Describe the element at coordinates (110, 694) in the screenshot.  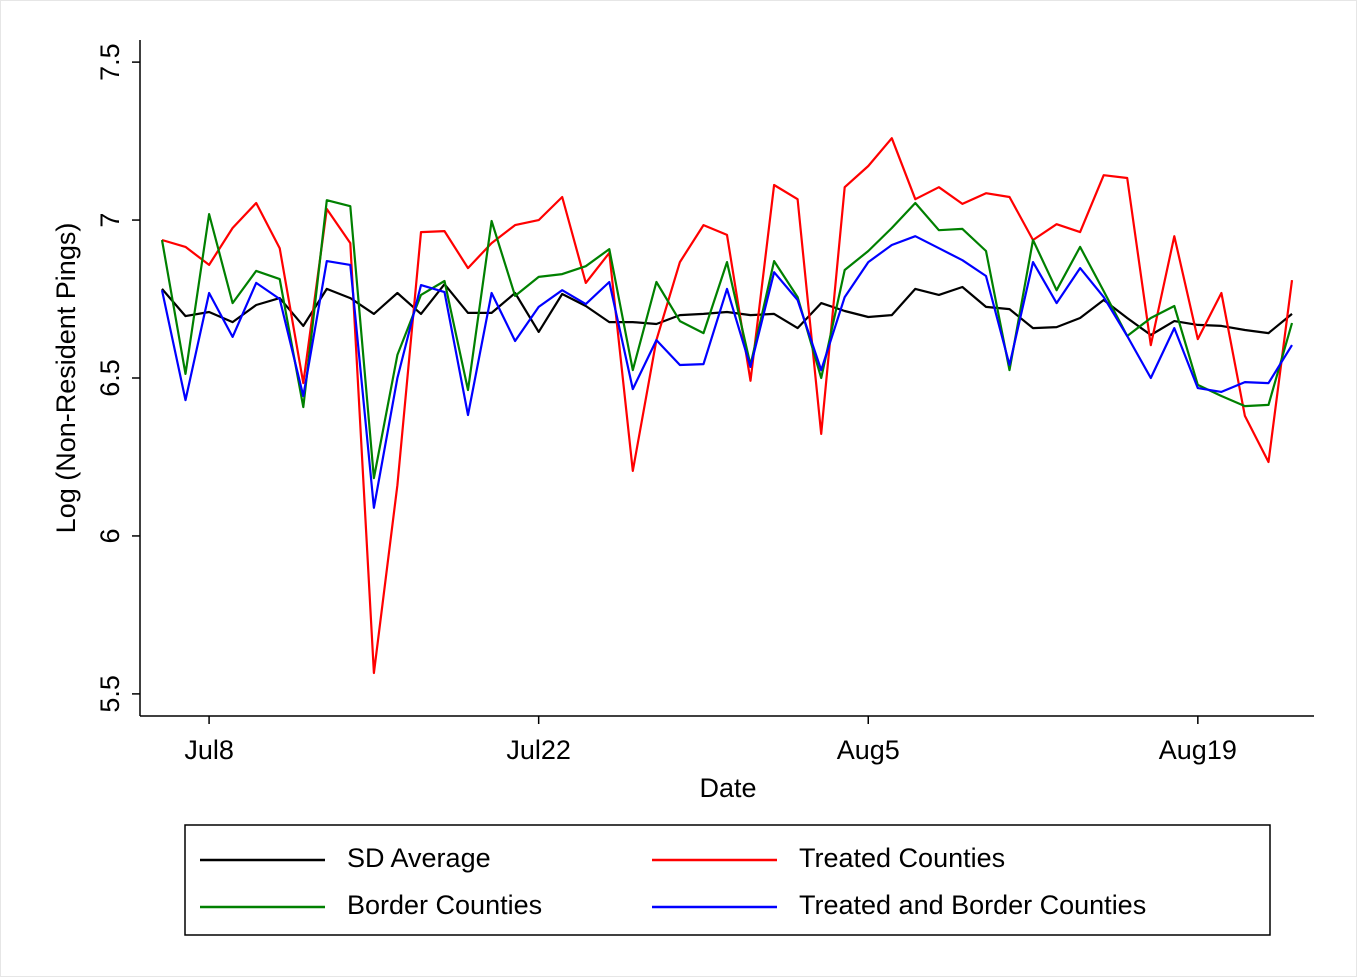
I see `y-tick-label: 5.5` at that location.